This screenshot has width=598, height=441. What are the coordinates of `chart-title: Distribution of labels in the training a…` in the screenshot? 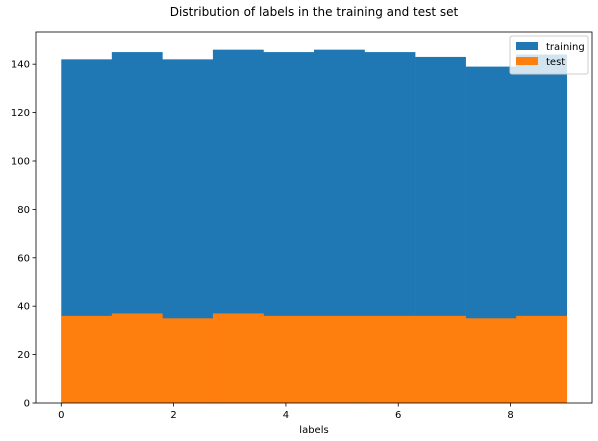 It's located at (314, 12).